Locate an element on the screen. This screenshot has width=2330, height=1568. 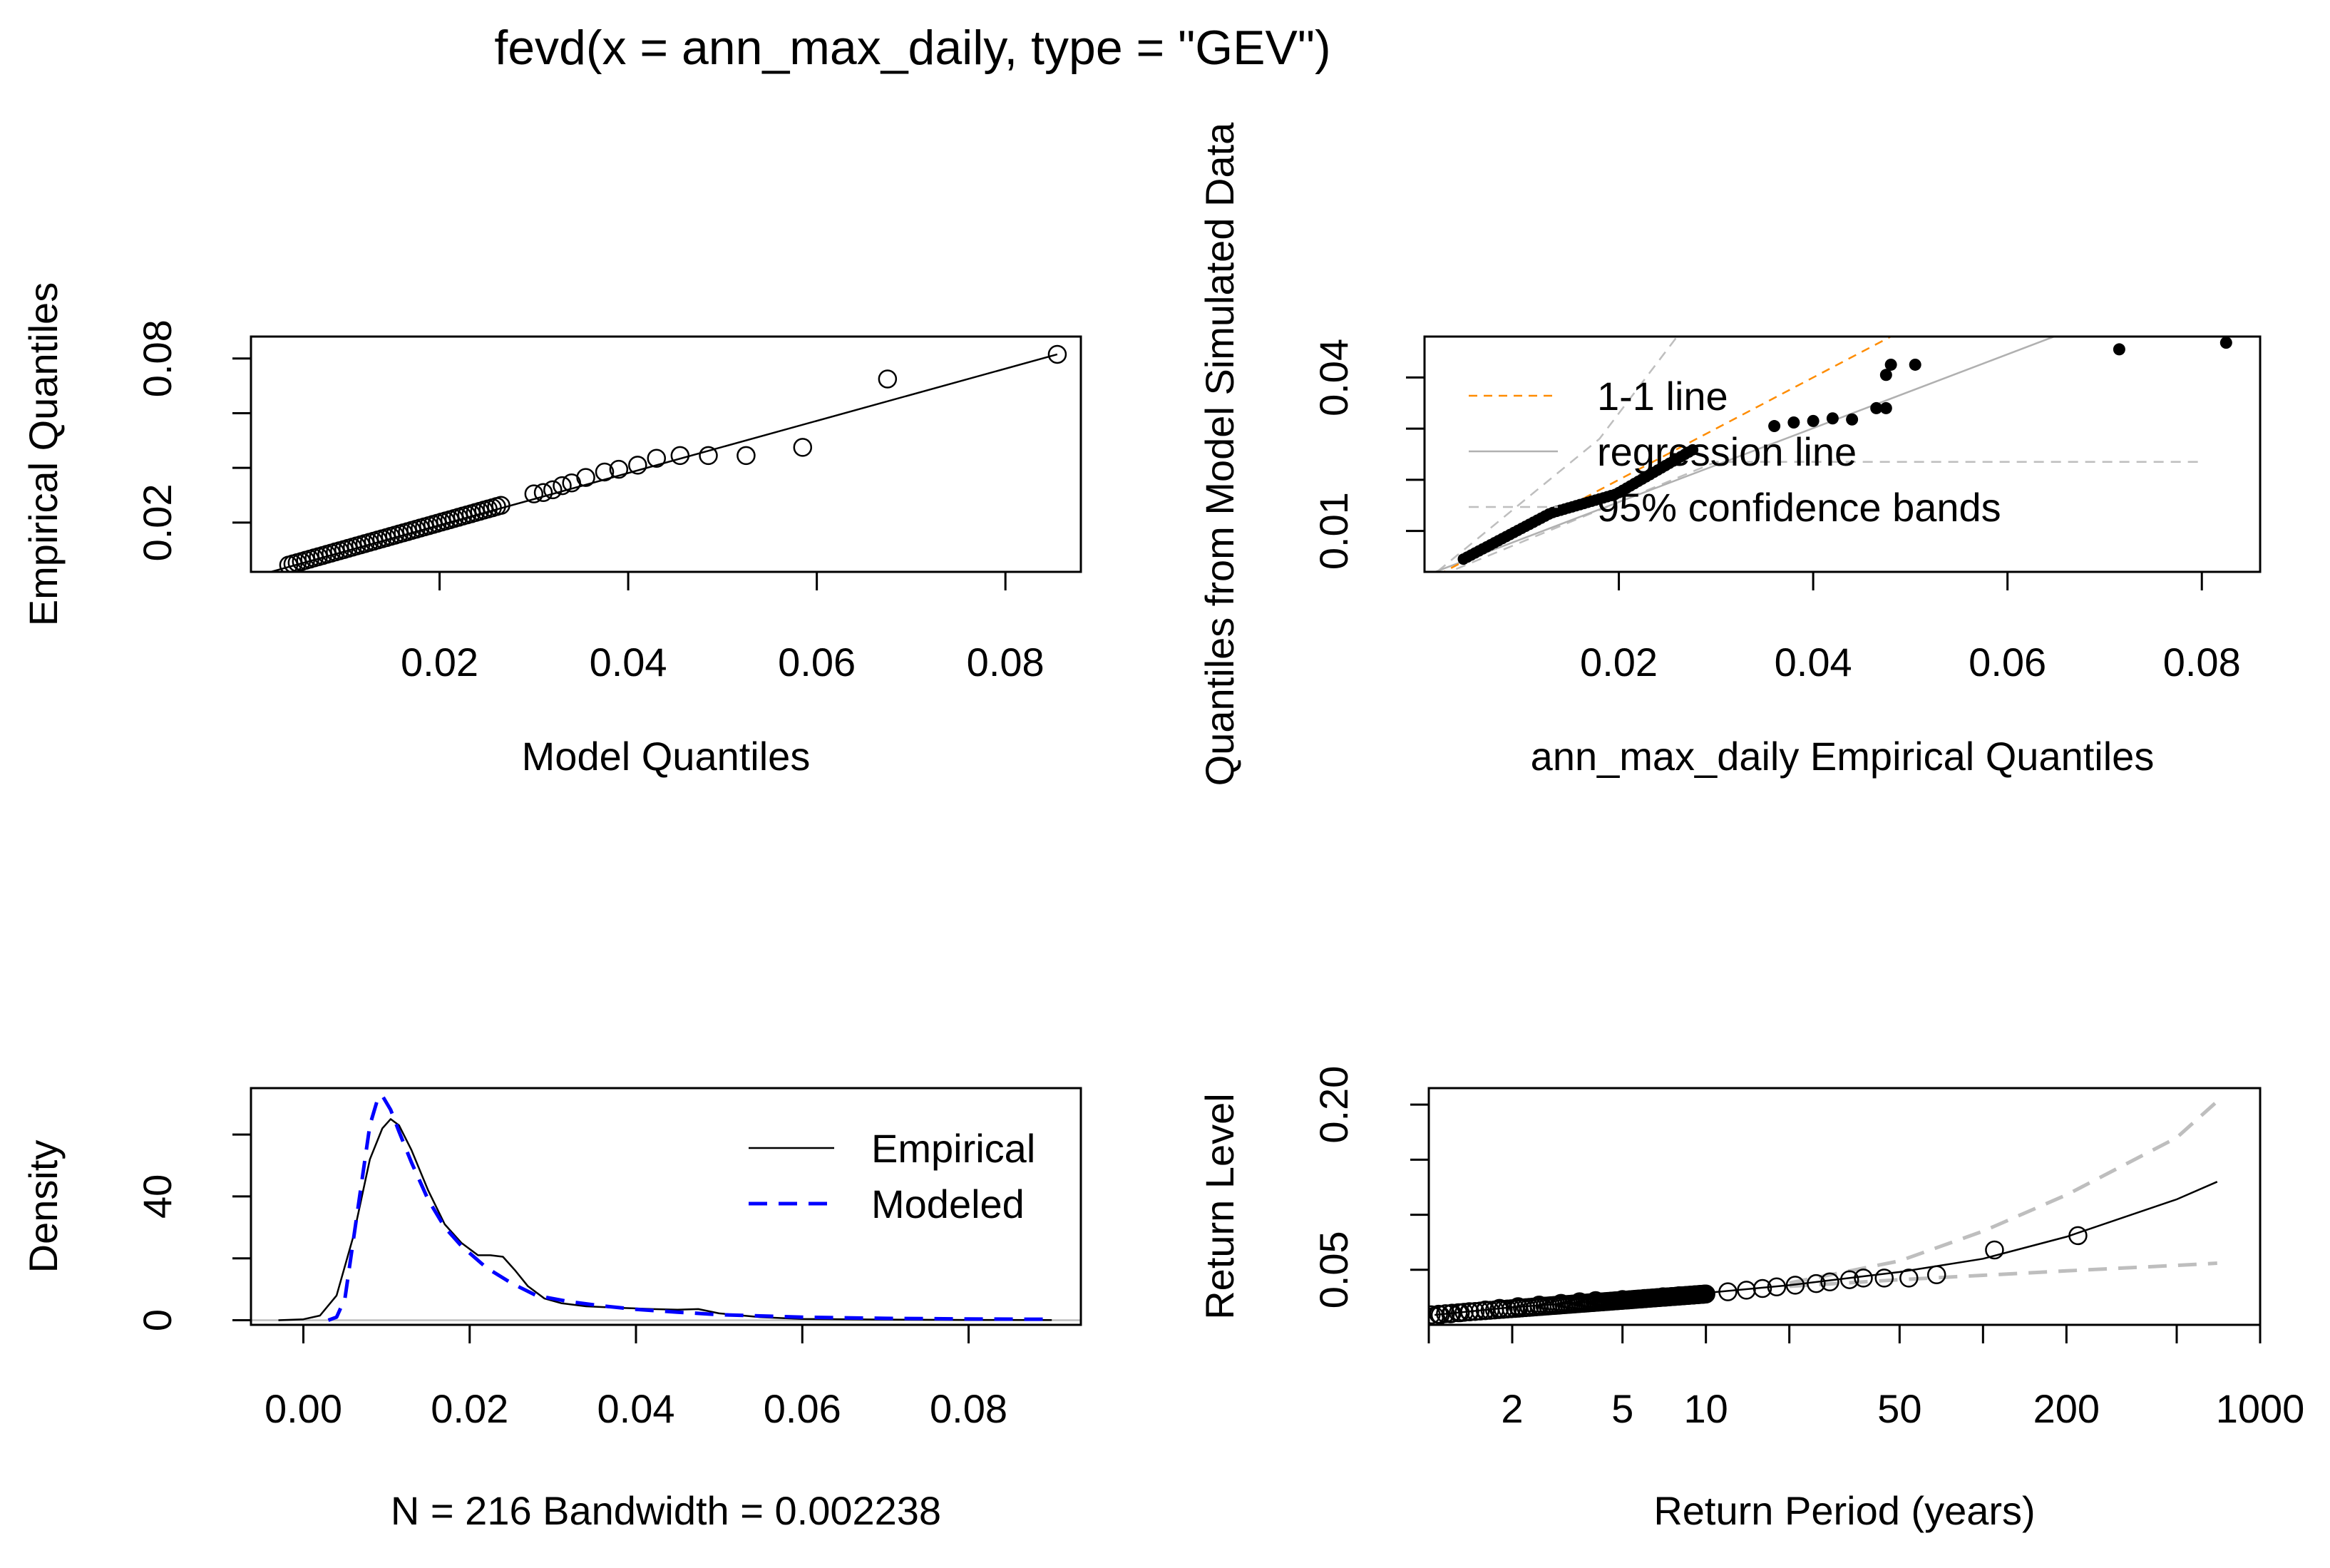
simqq-regression-line is located at coordinates (1745, 454).